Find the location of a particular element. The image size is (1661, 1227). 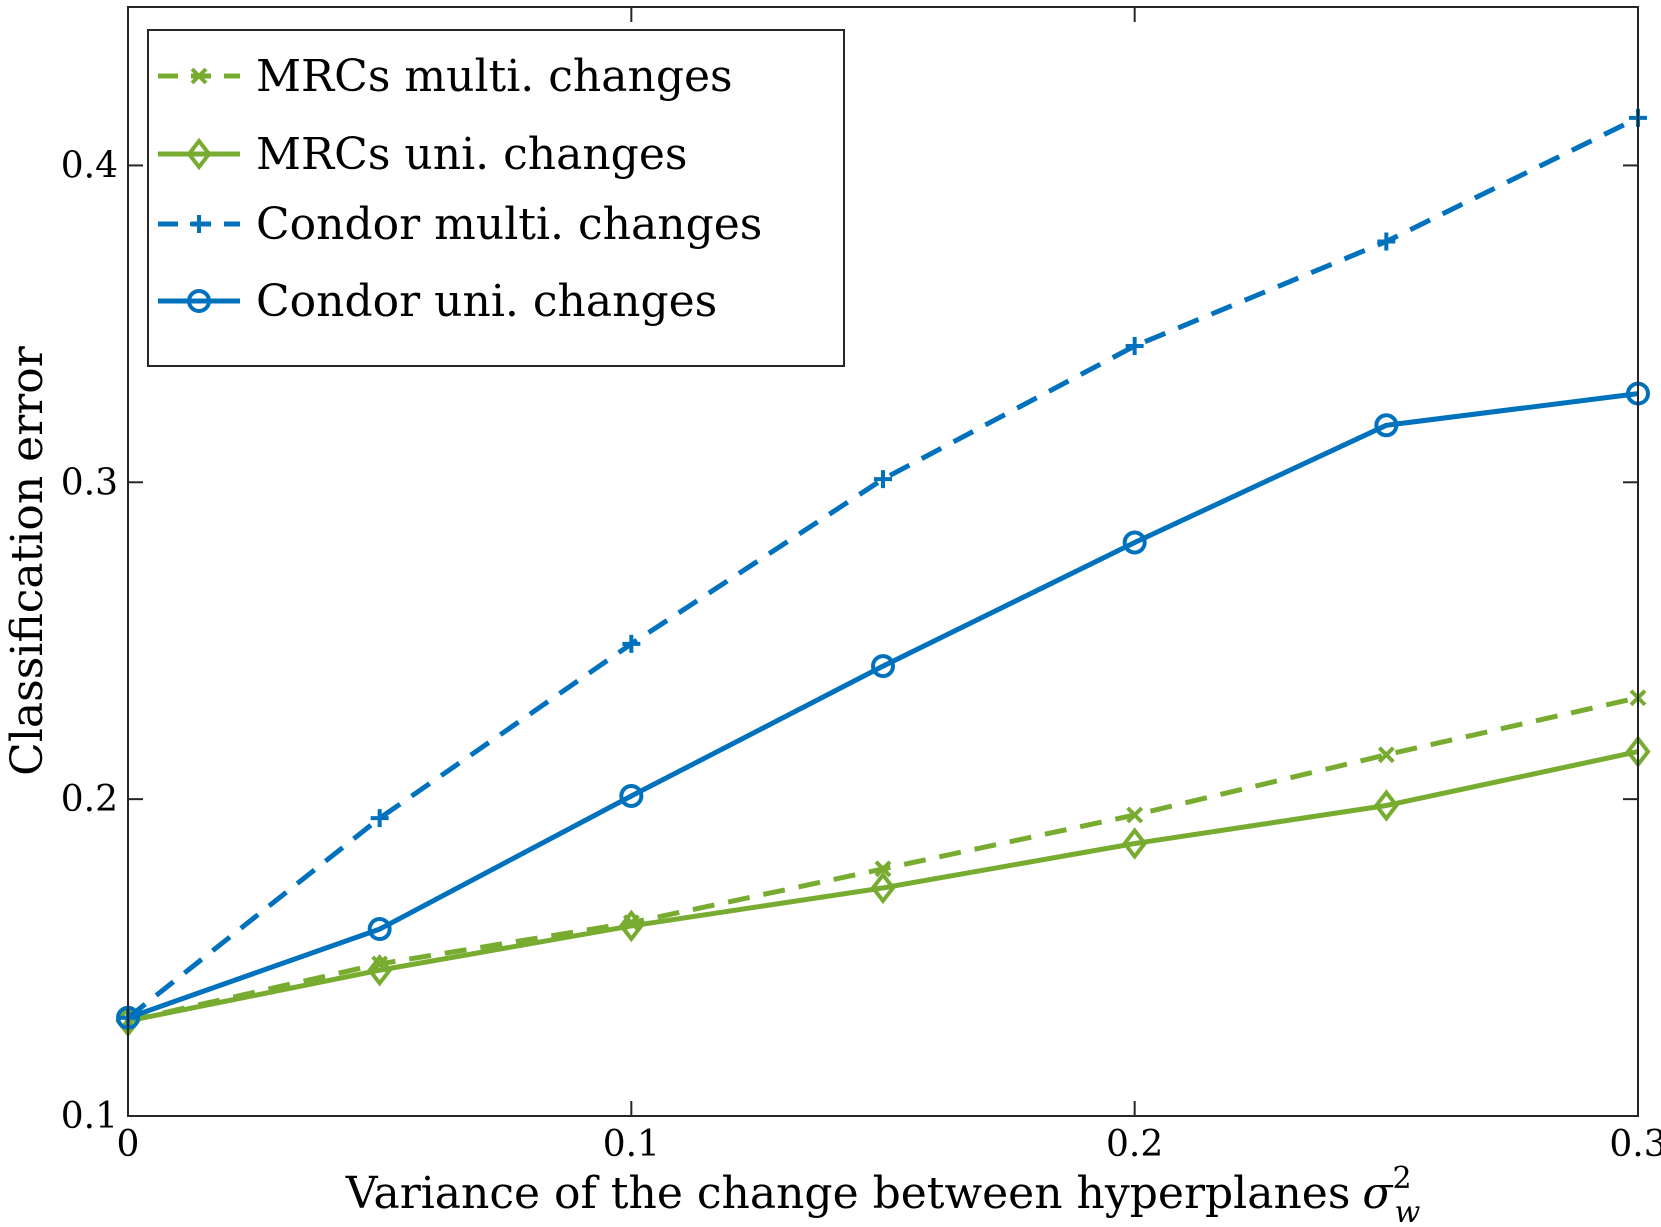

x-axis-title-superscript: 2 is located at coordinates (1401, 1178).